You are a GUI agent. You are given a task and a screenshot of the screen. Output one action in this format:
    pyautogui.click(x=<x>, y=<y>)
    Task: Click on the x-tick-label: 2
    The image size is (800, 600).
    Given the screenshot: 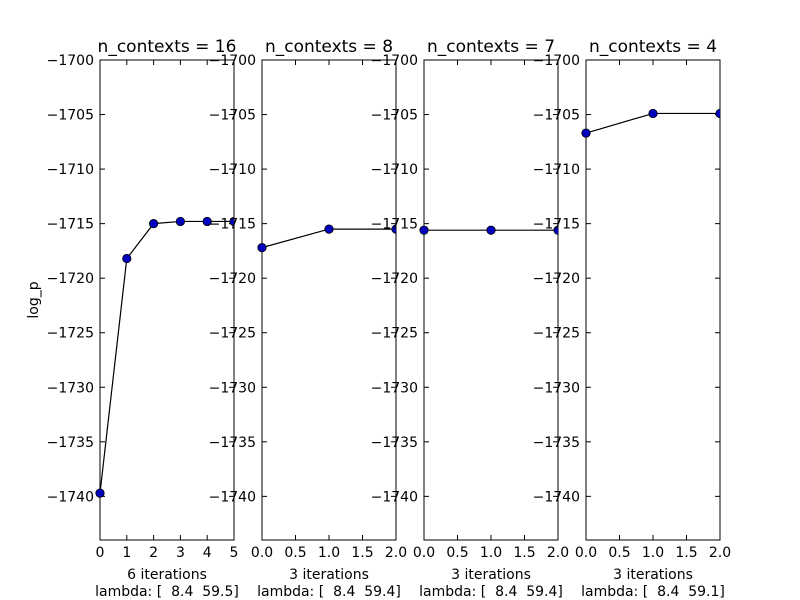 What is the action you would take?
    pyautogui.click(x=153, y=553)
    